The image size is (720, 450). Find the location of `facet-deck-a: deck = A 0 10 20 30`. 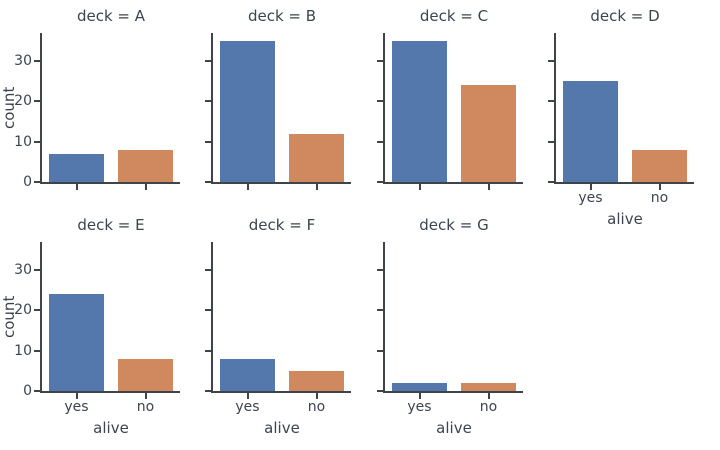

facet-deck-a: deck = A 0 10 20 30 is located at coordinates (97, 98).